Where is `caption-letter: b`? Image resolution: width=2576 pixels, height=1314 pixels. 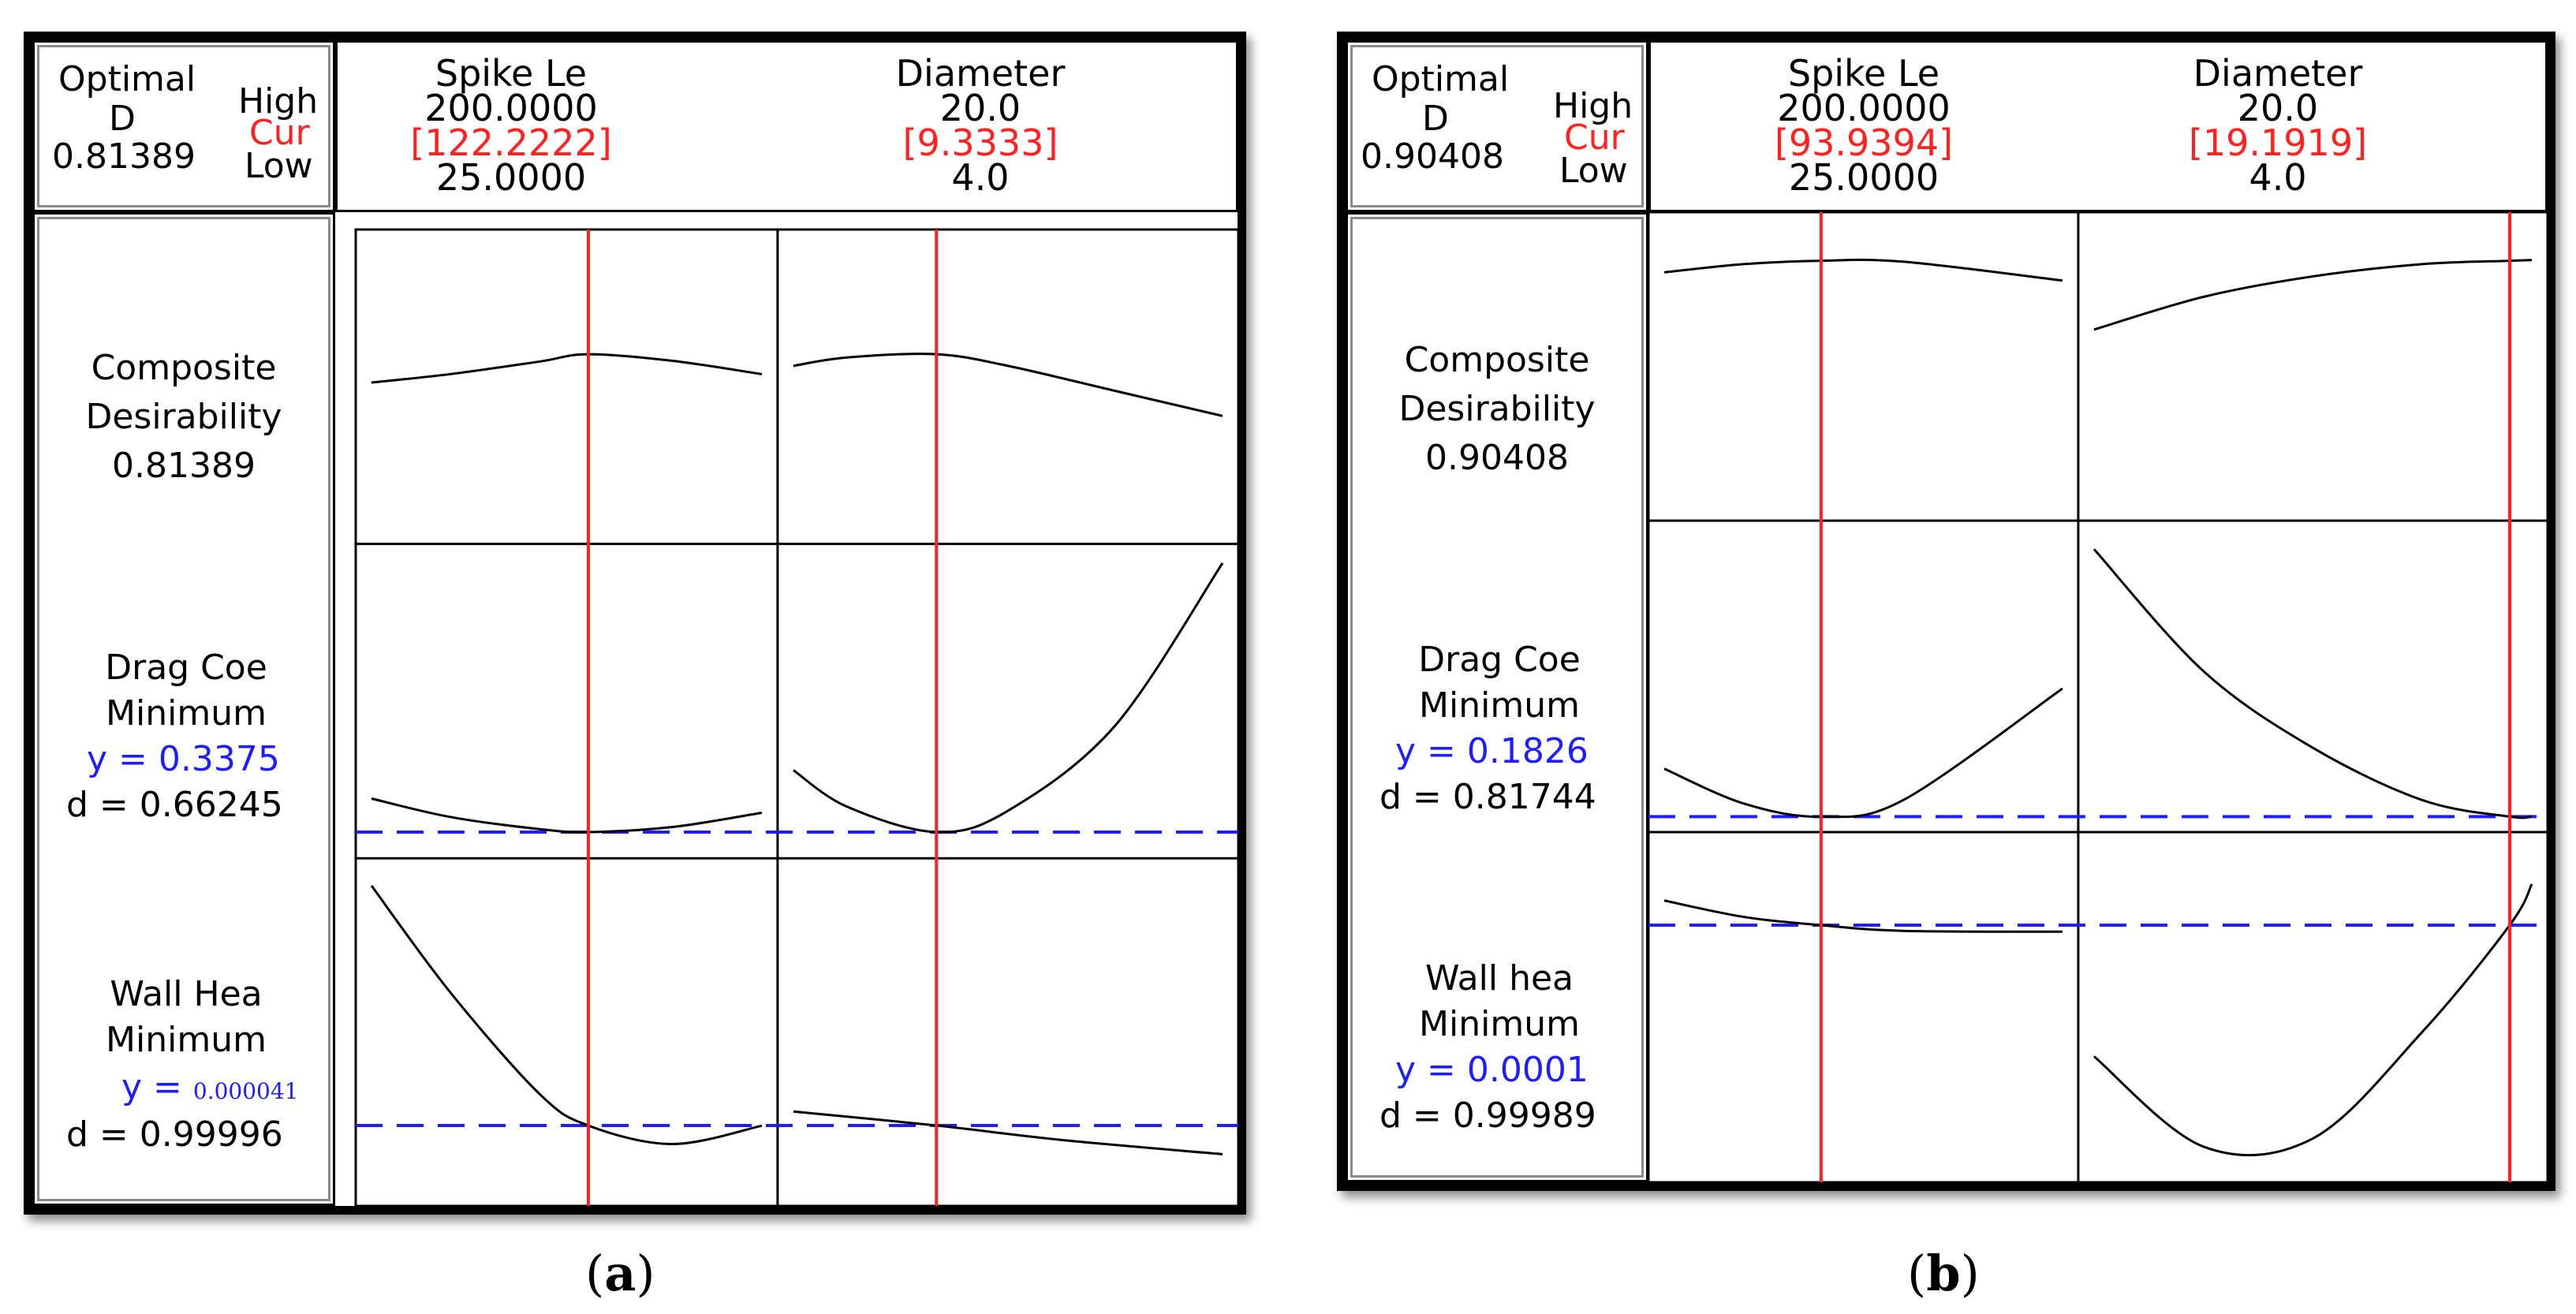
caption-letter: b is located at coordinates (1943, 1274).